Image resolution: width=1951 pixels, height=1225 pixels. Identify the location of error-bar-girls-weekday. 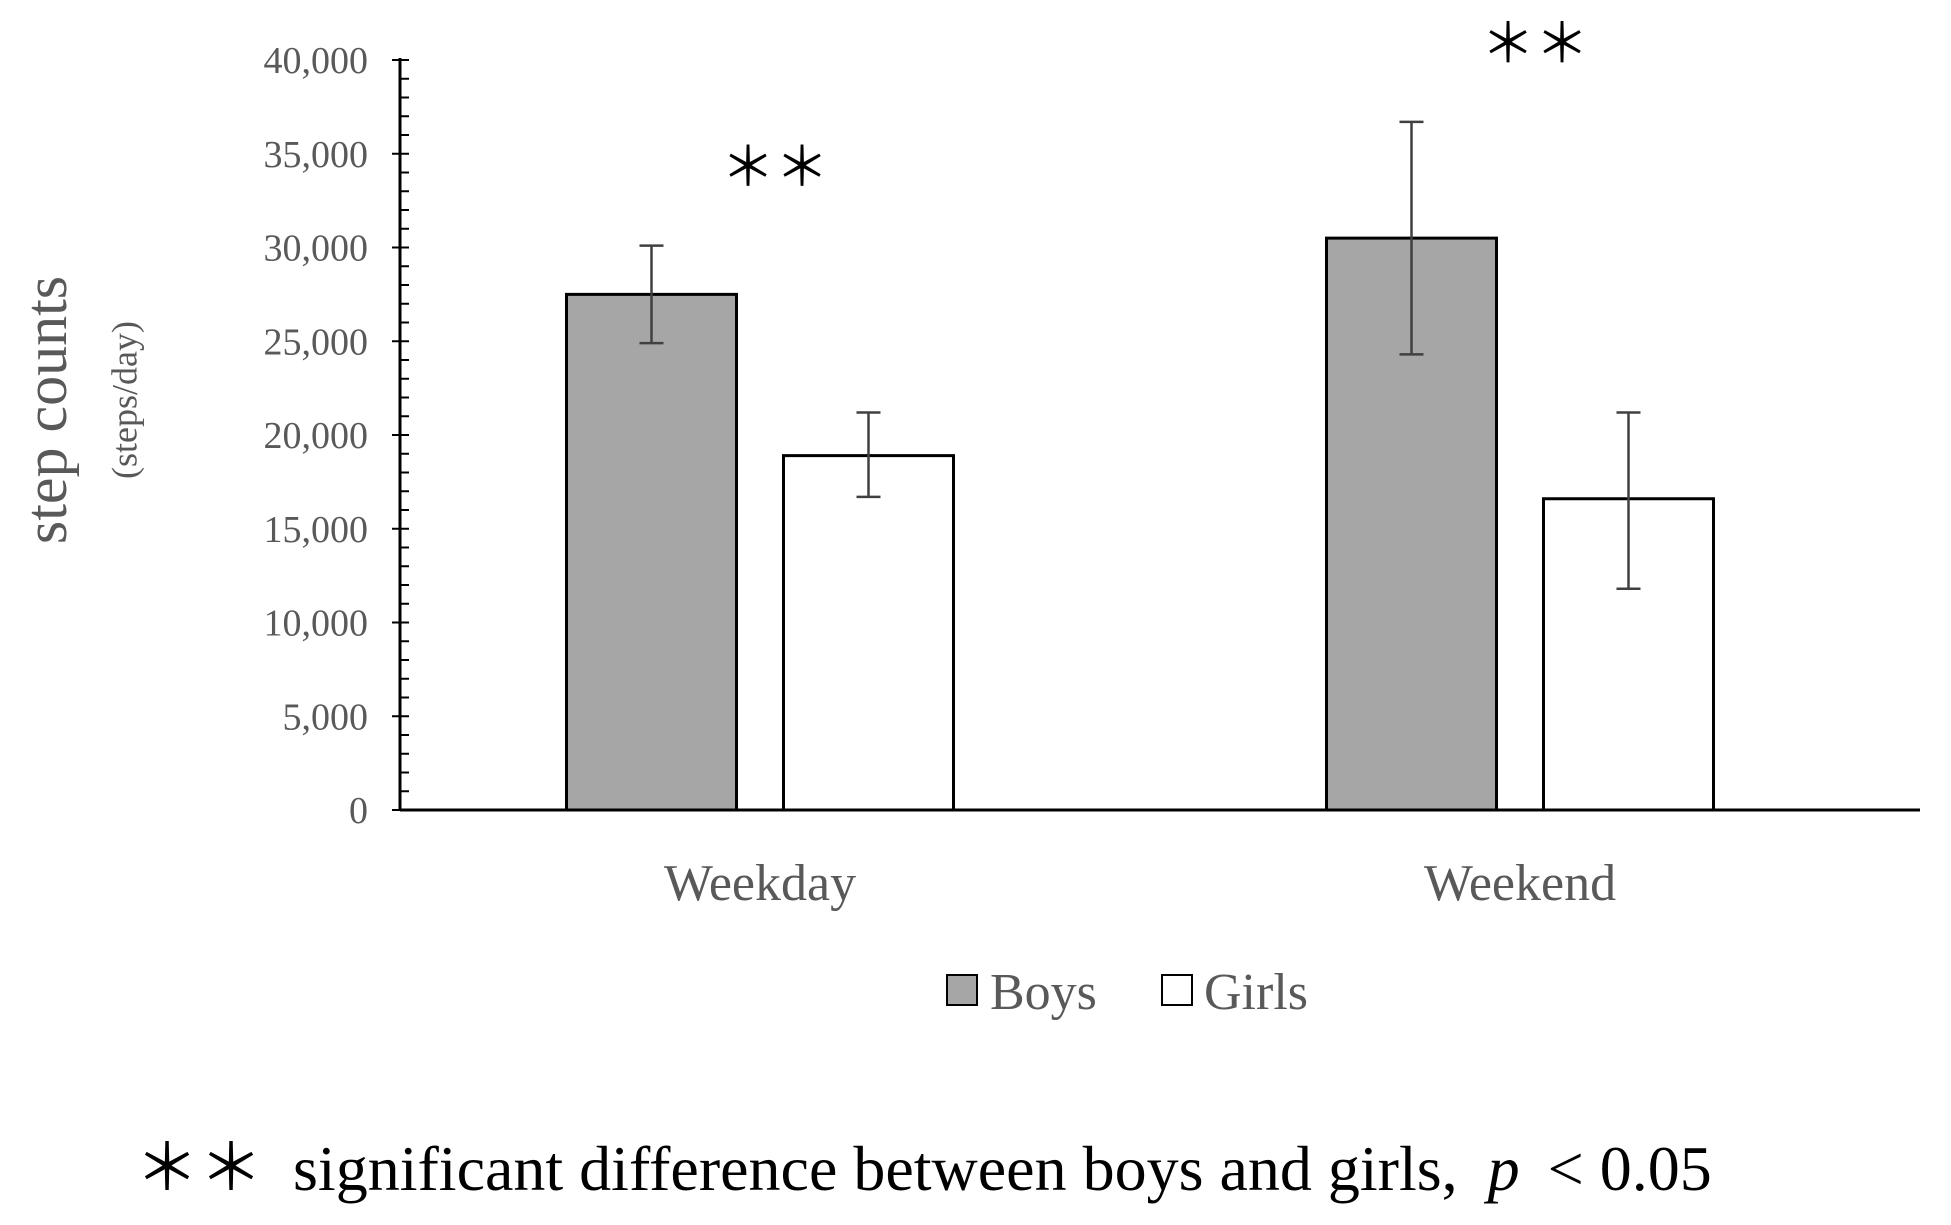
(868, 455).